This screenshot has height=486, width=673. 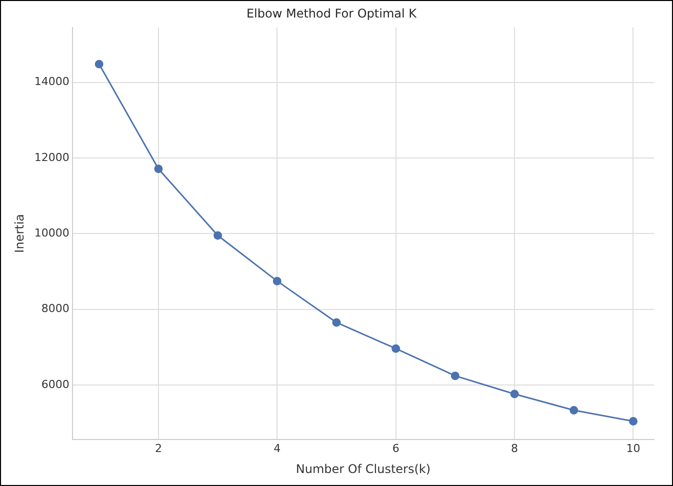 What do you see at coordinates (52, 233) in the screenshot?
I see `y-tick-label: 10000` at bounding box center [52, 233].